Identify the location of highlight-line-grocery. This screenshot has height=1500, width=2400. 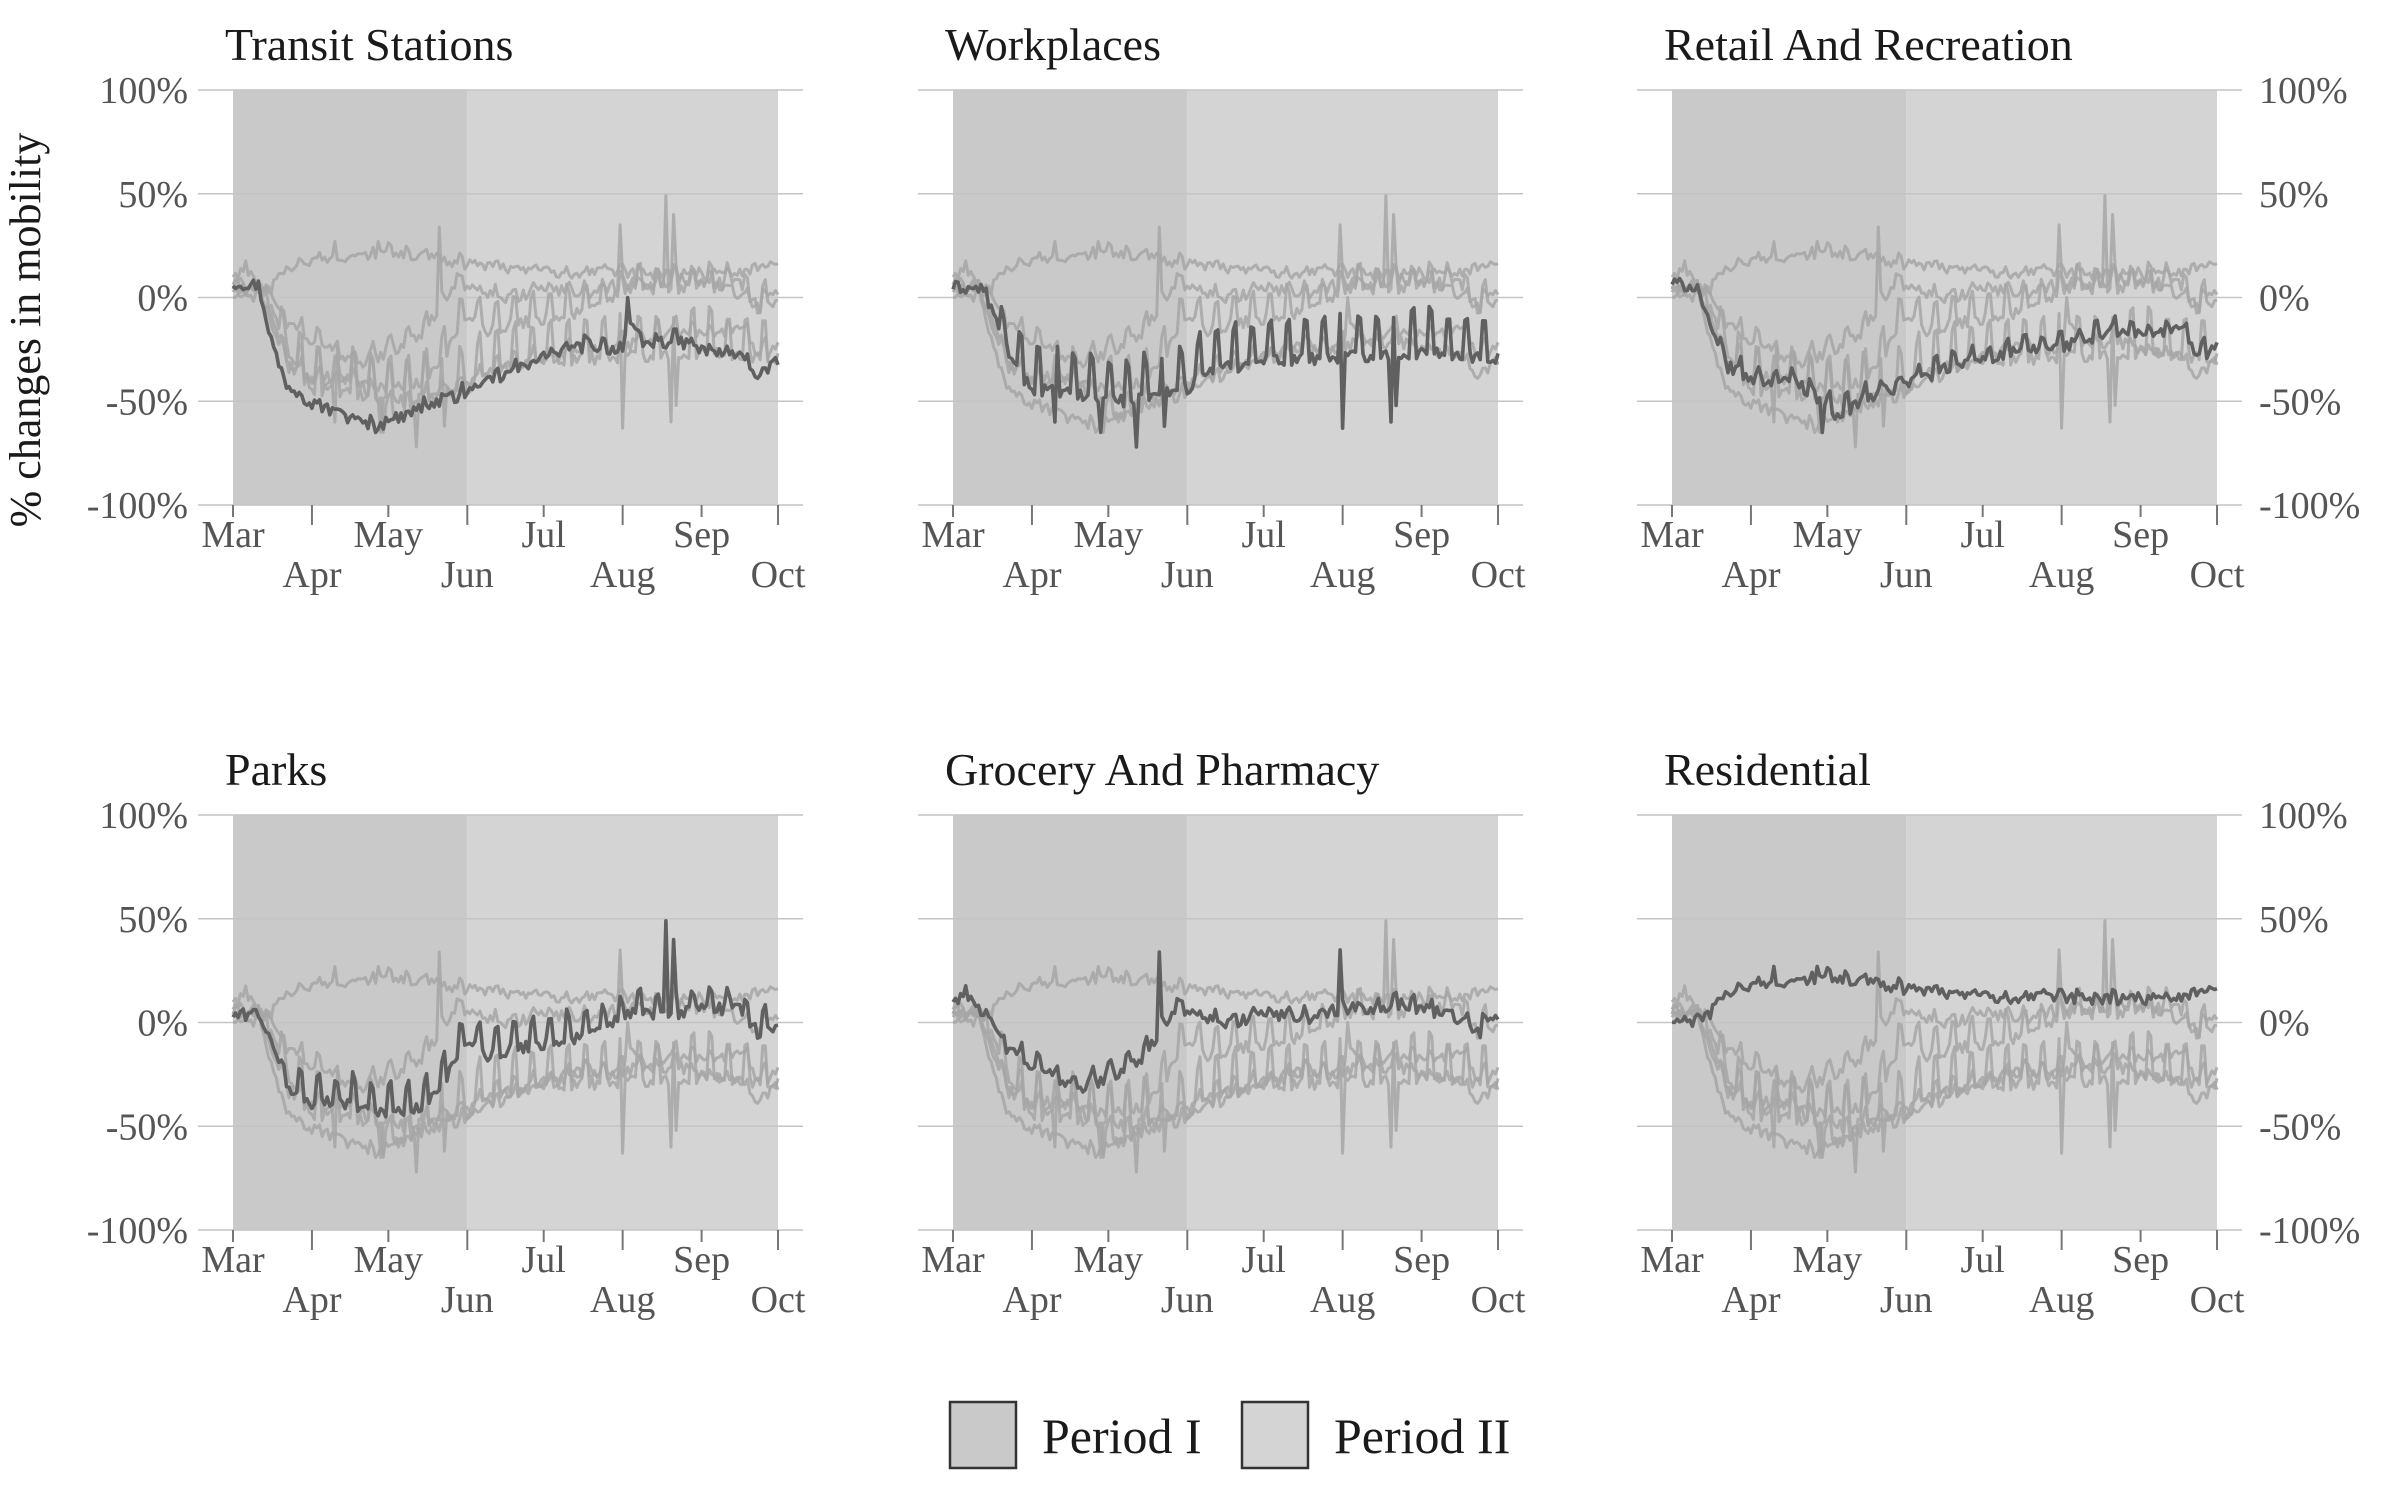
(1225, 1021).